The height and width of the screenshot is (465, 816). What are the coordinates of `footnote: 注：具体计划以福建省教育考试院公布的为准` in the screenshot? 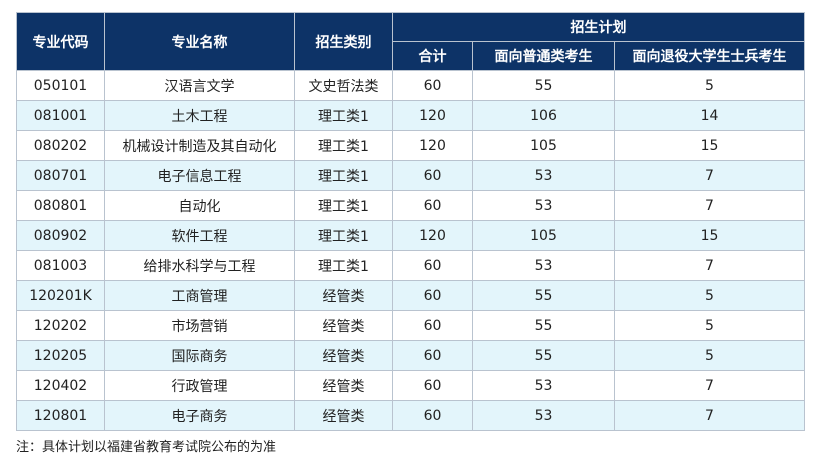 It's located at (146, 447).